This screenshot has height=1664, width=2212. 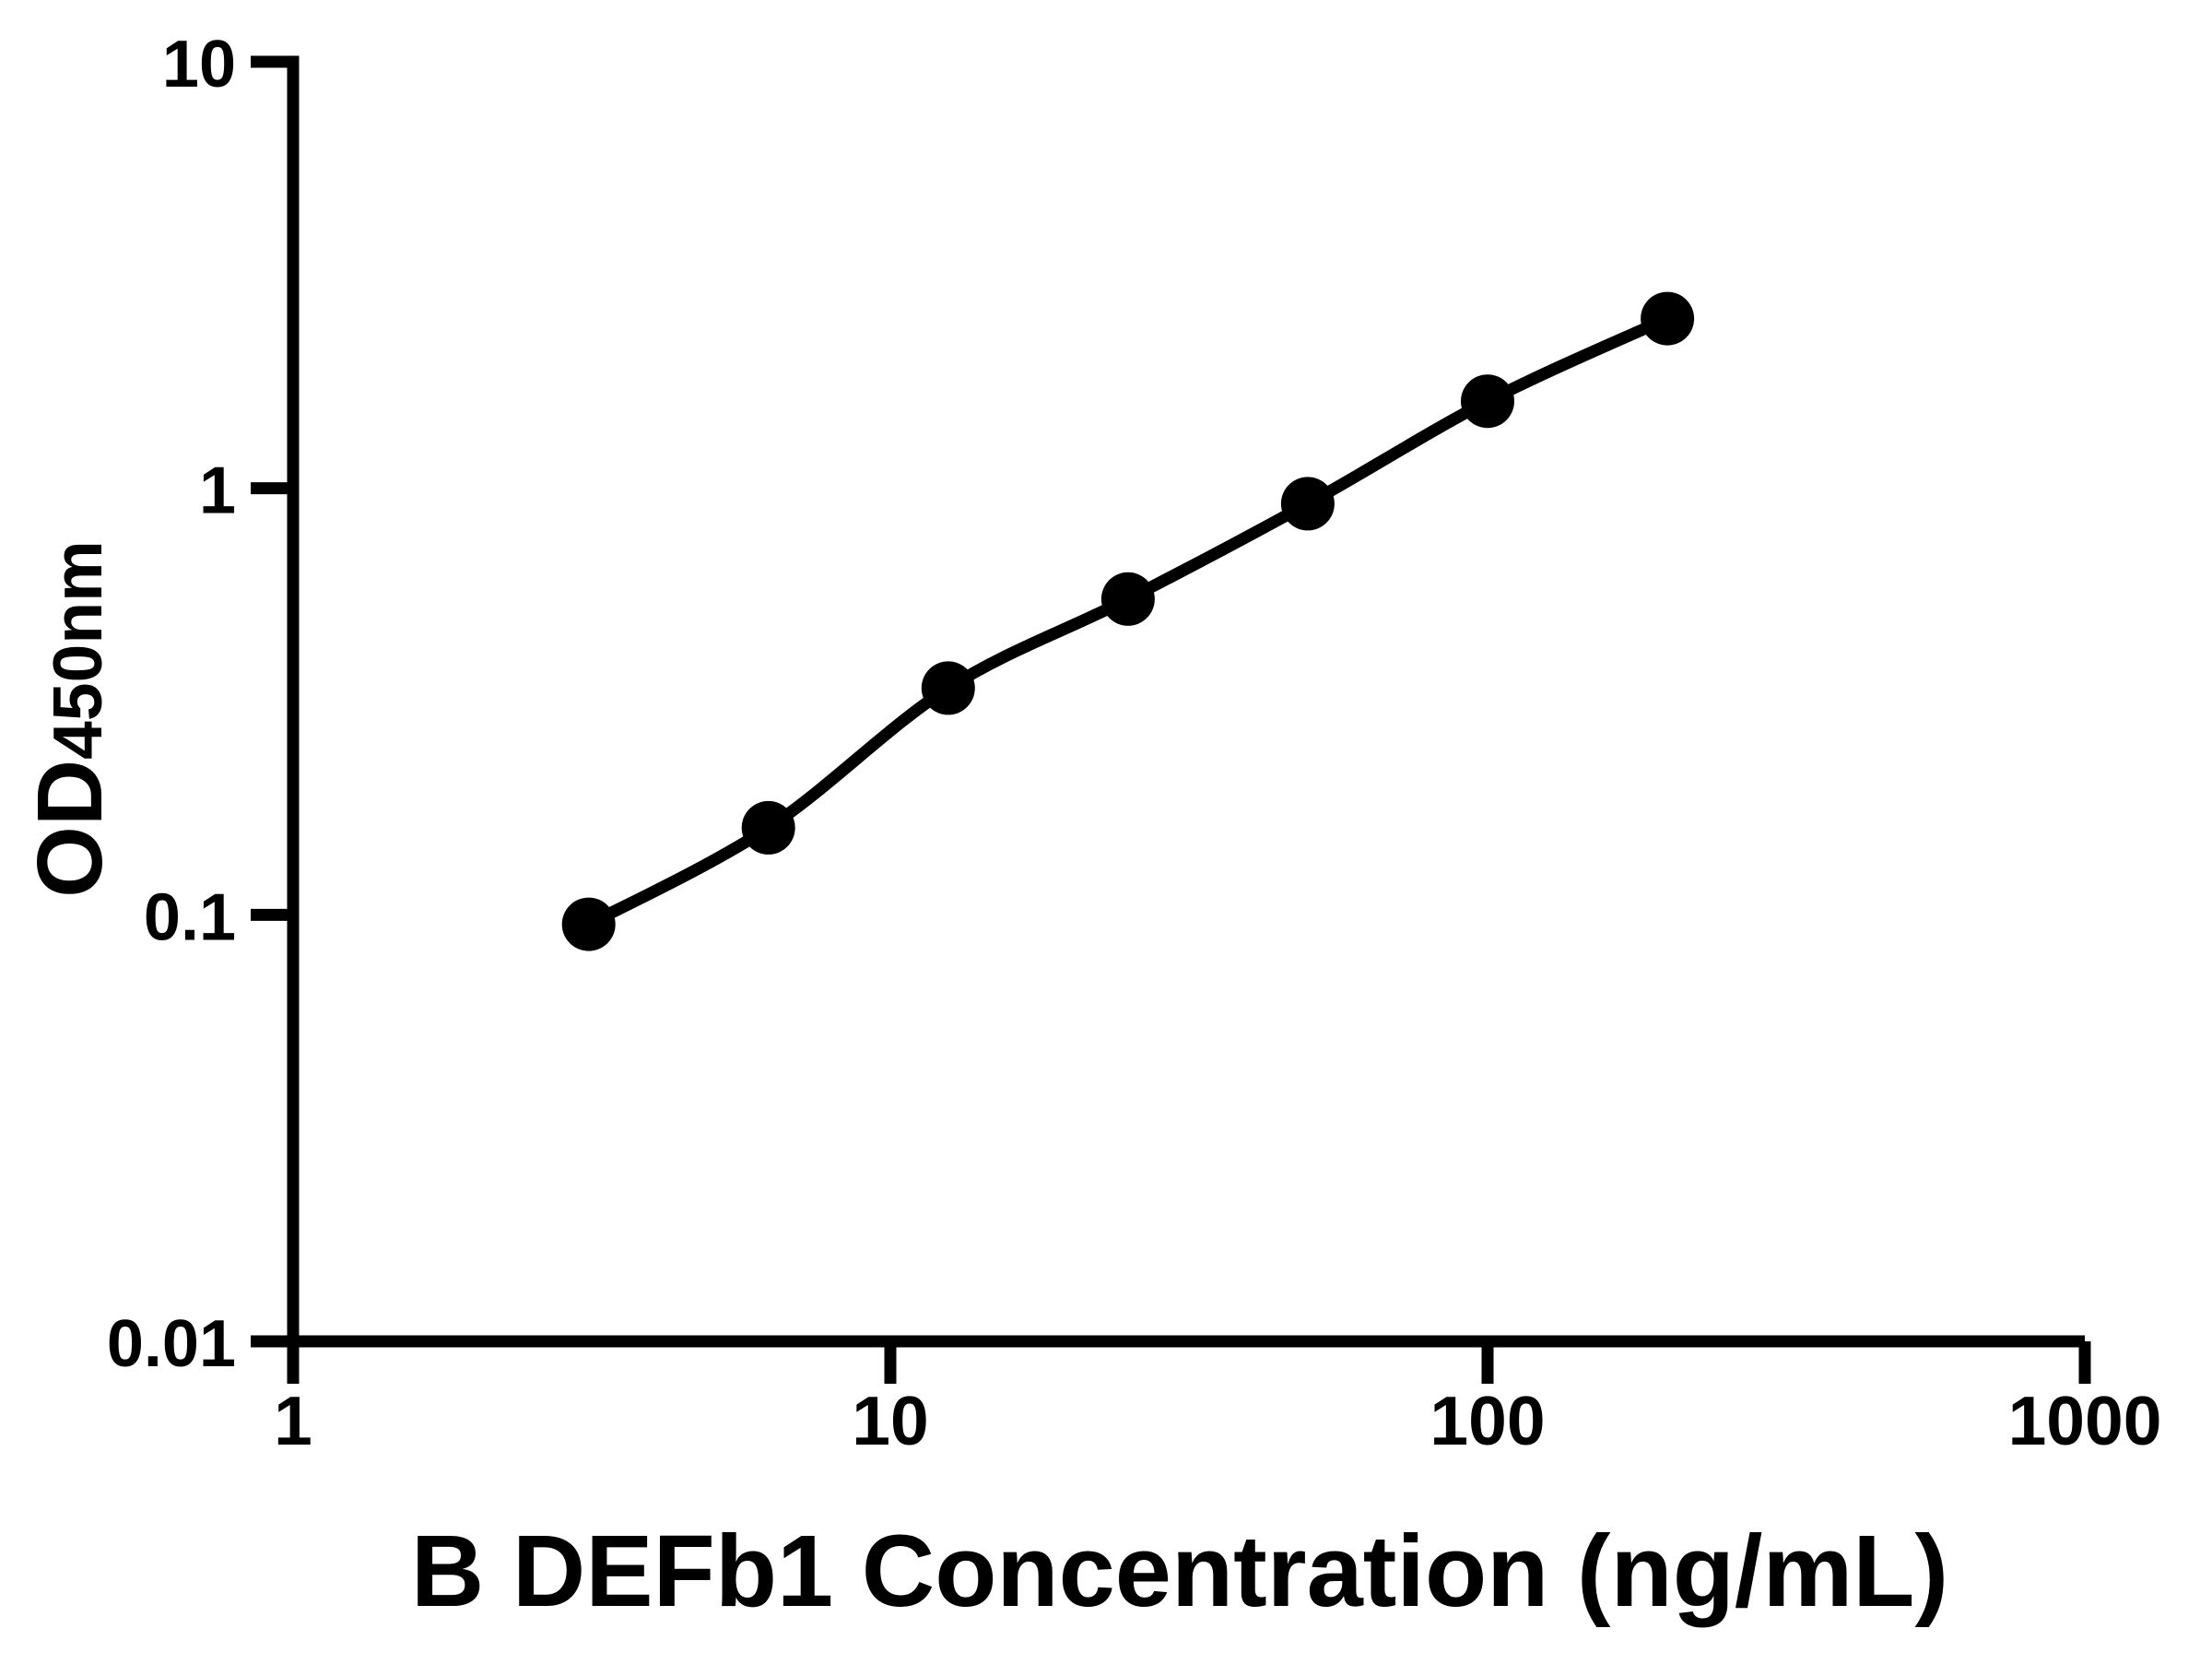 I want to click on x-axis-title: B DEFb1 Concentration (ng/mL), so click(x=1179, y=1571).